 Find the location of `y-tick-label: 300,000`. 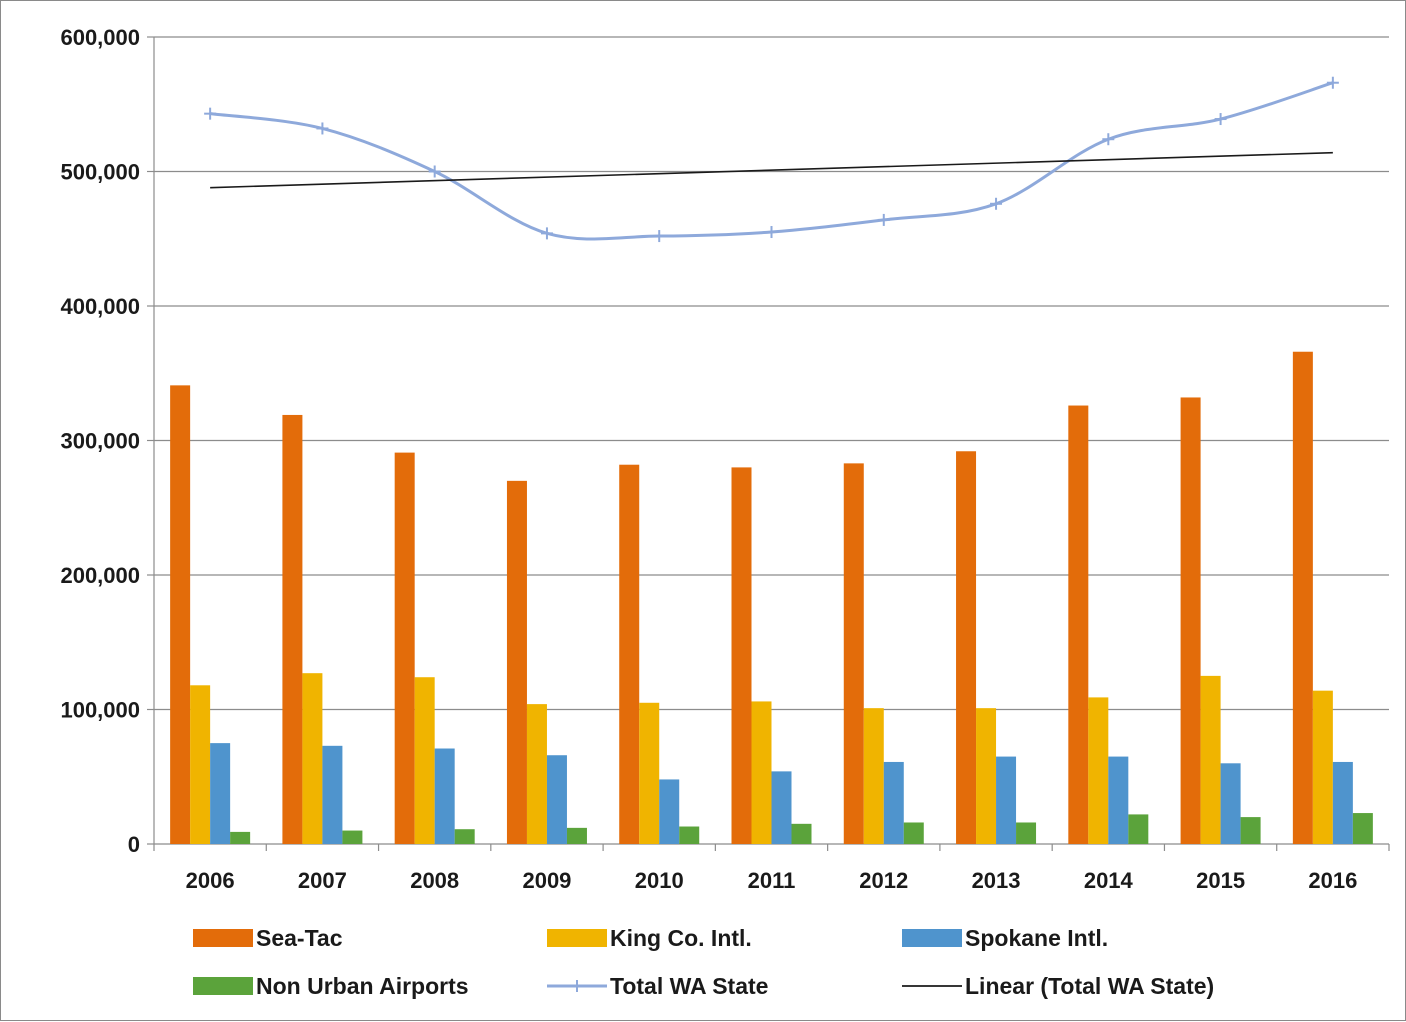

y-tick-label: 300,000 is located at coordinates (100, 441).